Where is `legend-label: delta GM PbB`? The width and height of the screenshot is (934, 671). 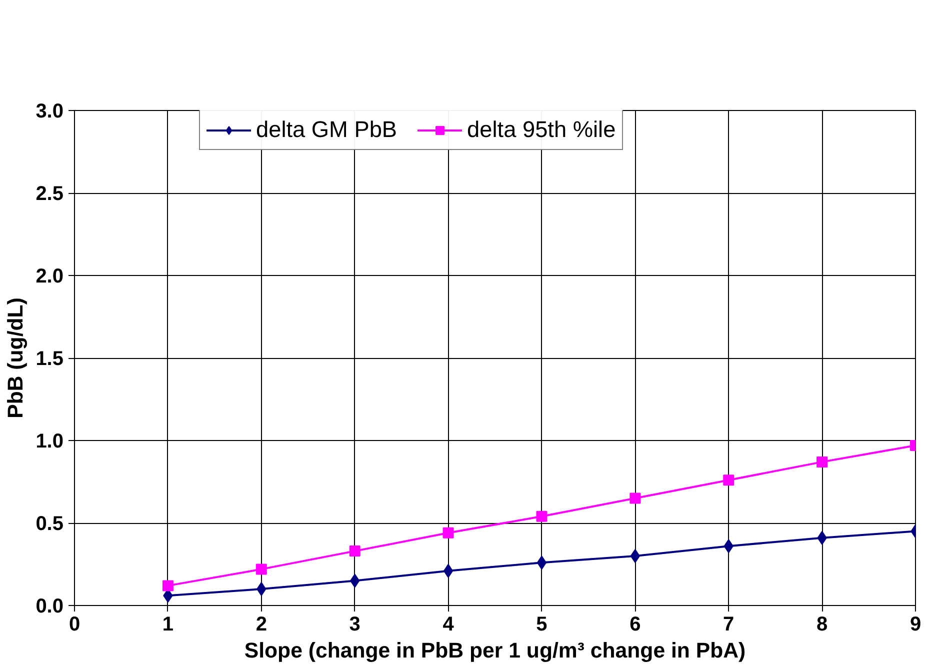
legend-label: delta GM PbB is located at coordinates (327, 129).